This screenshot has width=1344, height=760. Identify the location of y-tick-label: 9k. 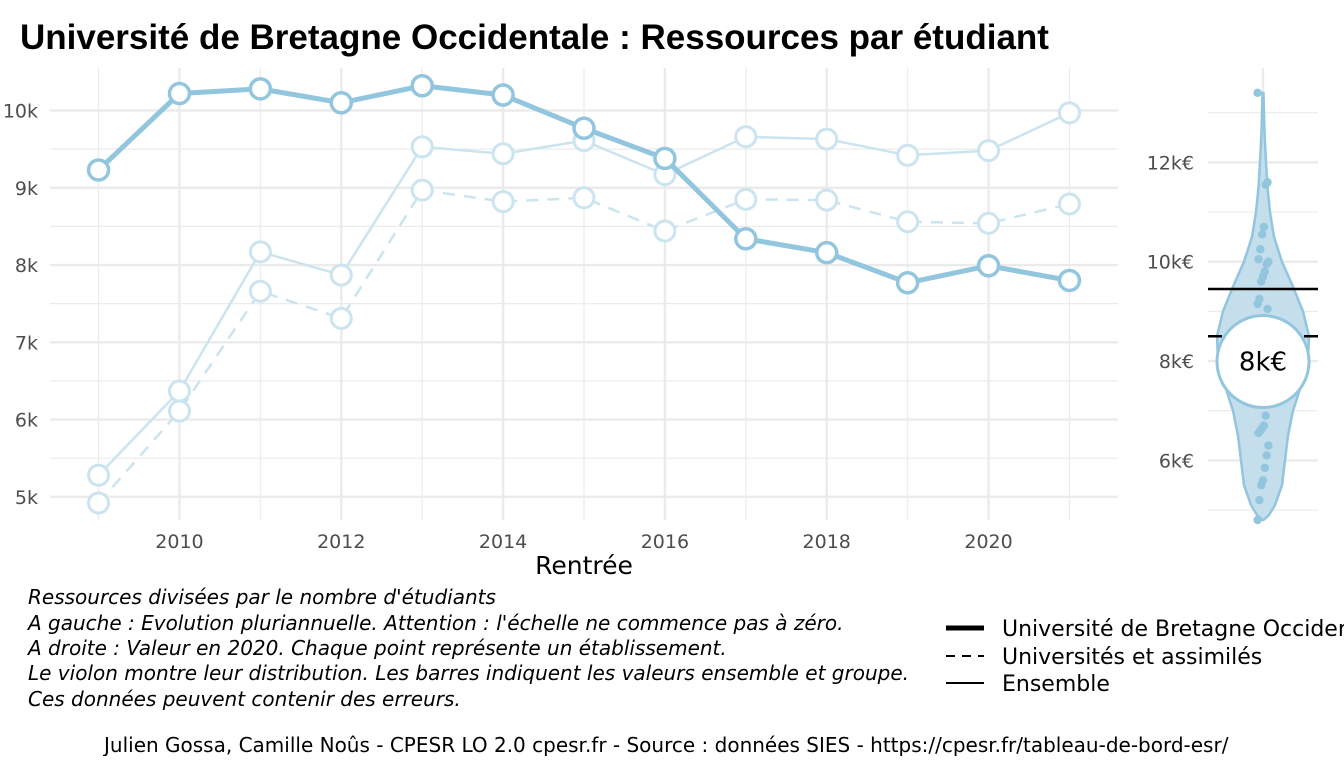
(26, 189).